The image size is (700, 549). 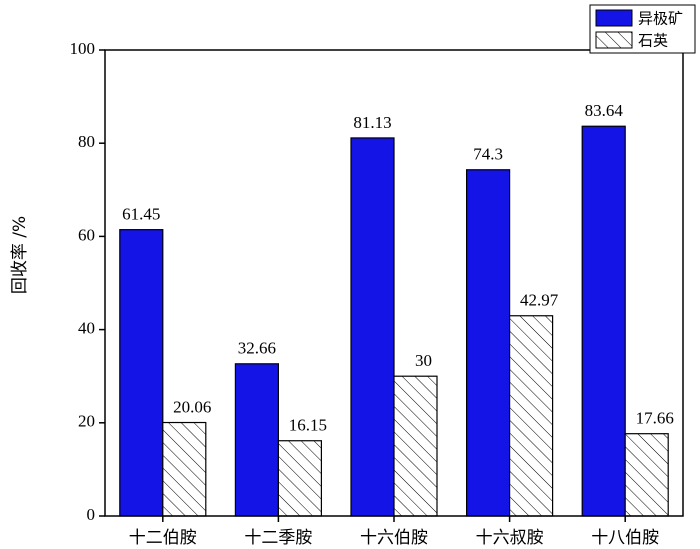 What do you see at coordinates (86, 328) in the screenshot?
I see `y-tick-label: 40` at bounding box center [86, 328].